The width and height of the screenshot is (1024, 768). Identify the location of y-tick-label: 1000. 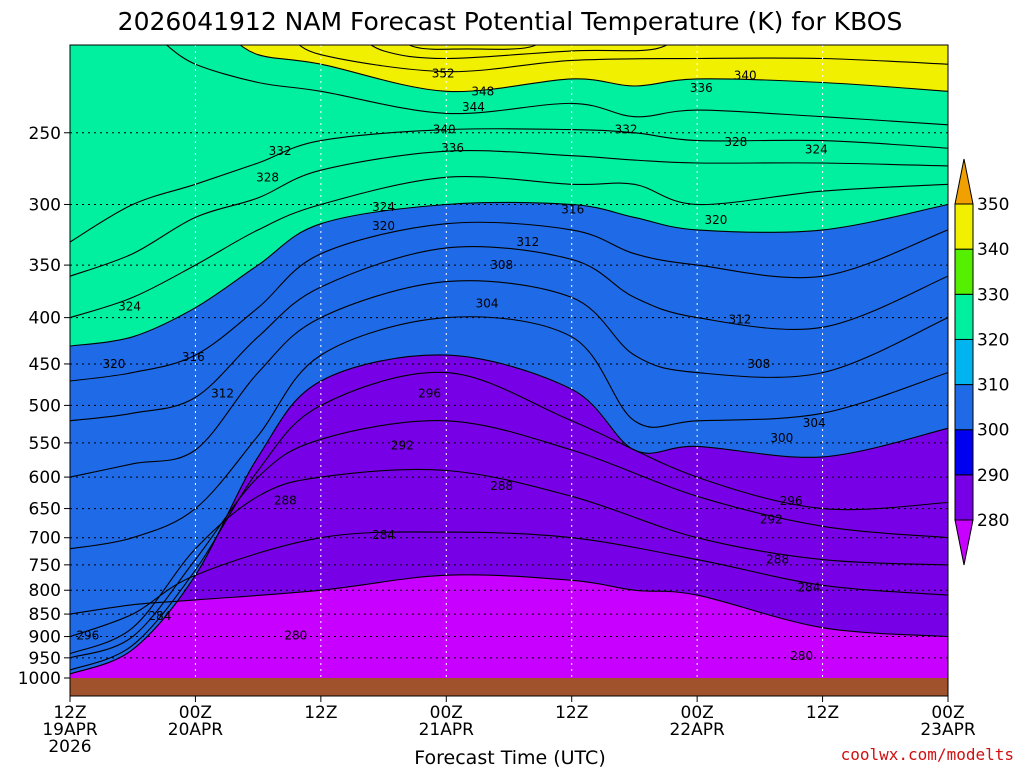
(39, 679).